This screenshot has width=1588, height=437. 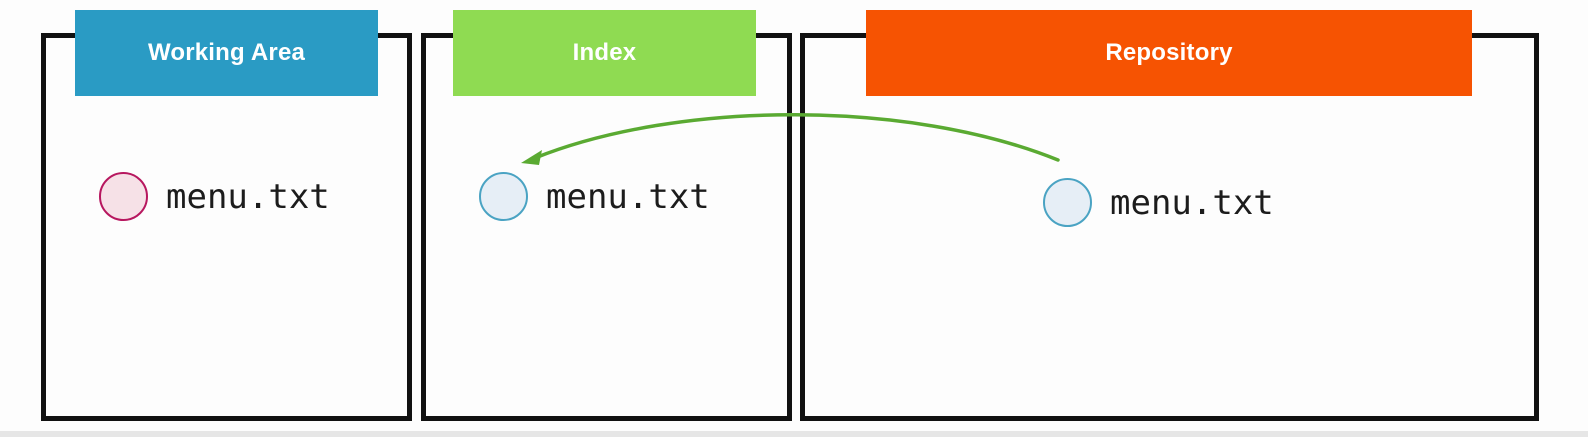 I want to click on index-file-item: menu.txt, so click(x=594, y=196).